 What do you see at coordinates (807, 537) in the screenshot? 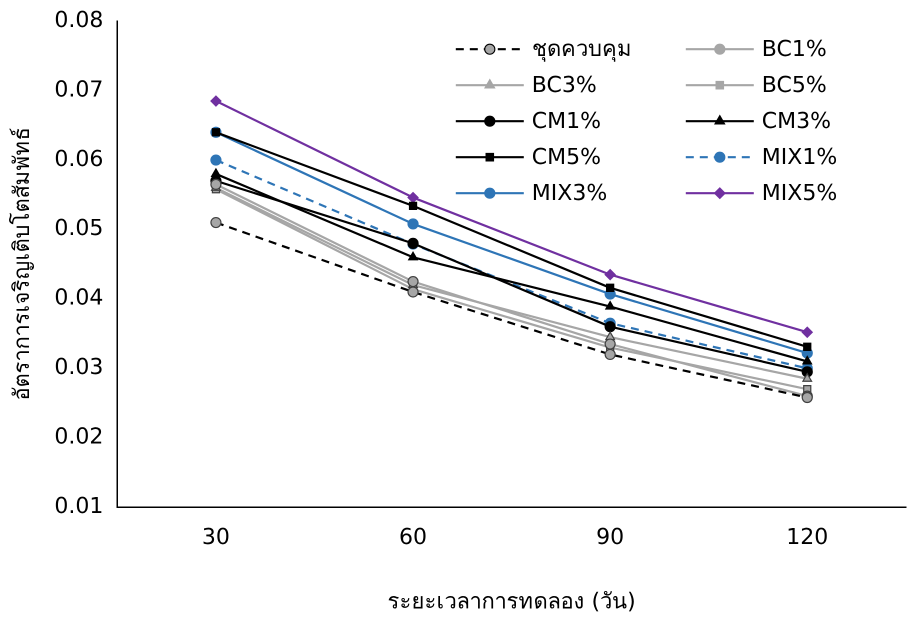
I see `x-tick-label: 120` at bounding box center [807, 537].